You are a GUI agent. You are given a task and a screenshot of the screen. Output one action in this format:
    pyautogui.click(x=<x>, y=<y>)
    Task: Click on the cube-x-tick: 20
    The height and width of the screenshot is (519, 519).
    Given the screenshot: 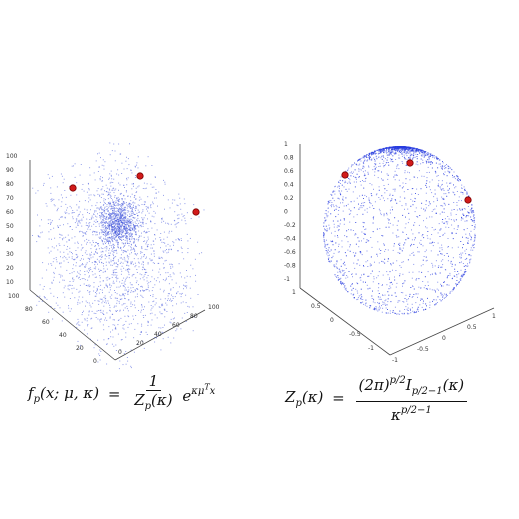 What is the action you would take?
    pyautogui.click(x=80, y=348)
    